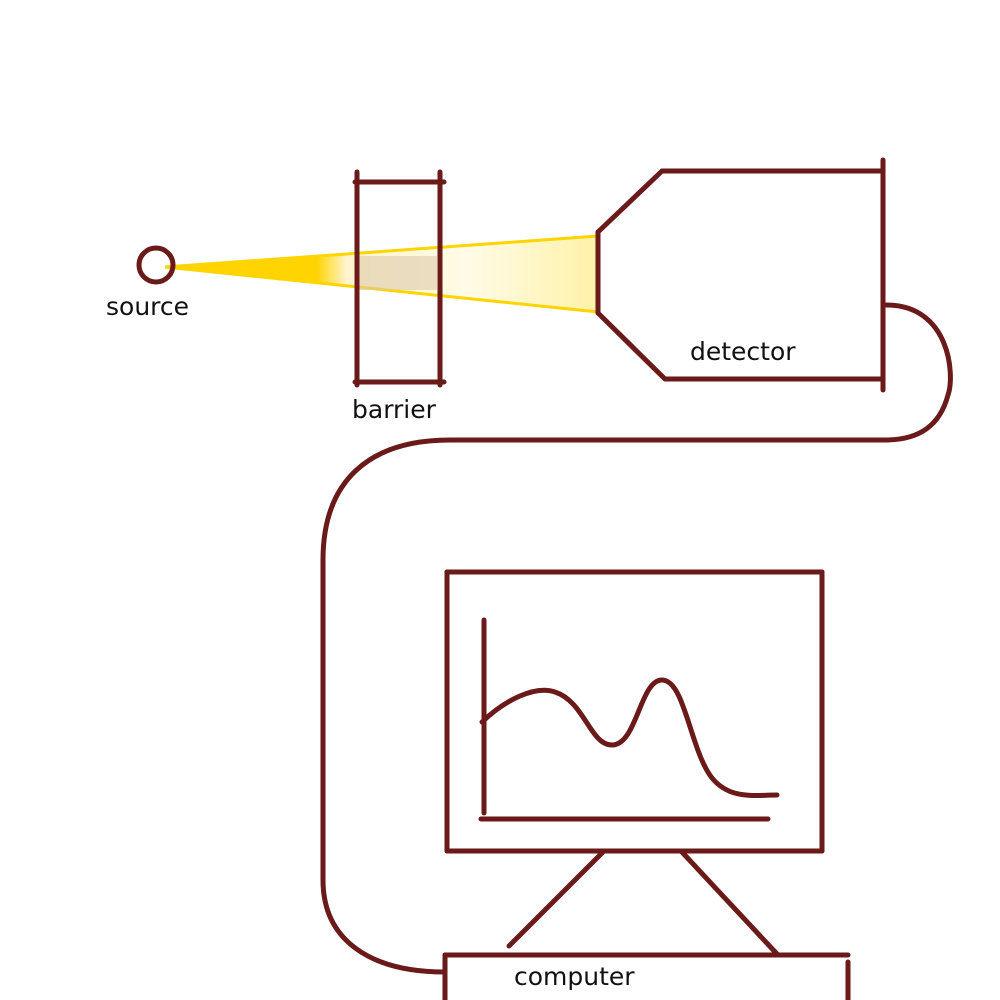  I want to click on beam-edge-top, so click(381, 251).